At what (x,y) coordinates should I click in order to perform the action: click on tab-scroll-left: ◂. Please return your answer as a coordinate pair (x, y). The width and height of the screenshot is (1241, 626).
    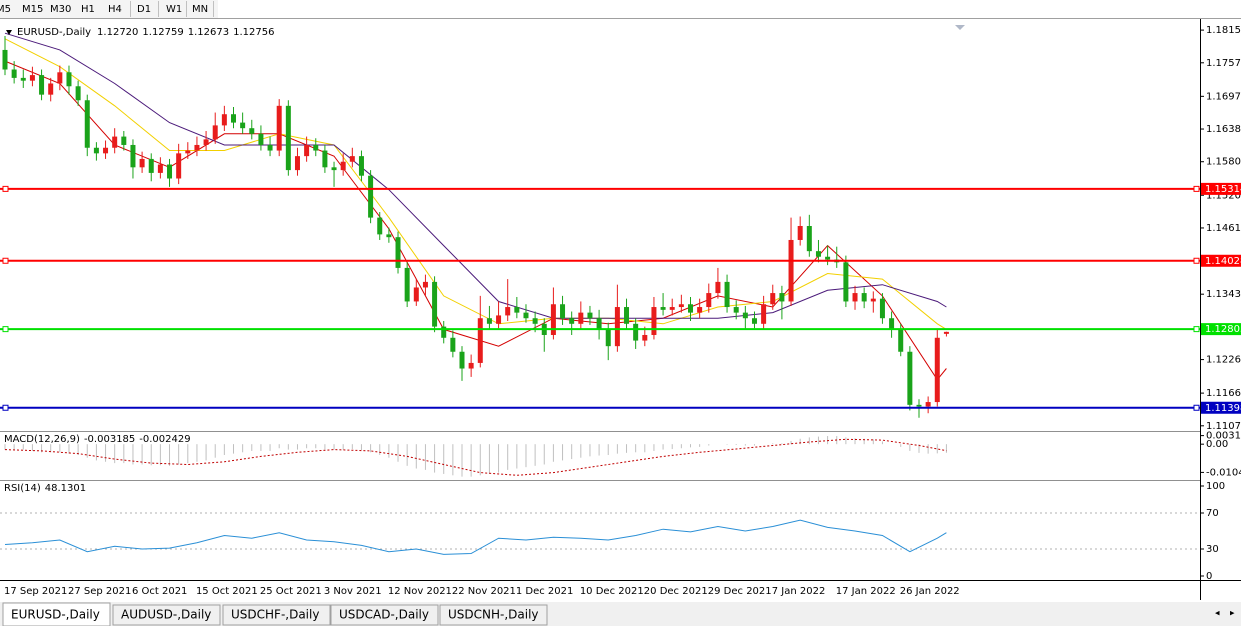
    Looking at the image, I should click on (1217, 614).